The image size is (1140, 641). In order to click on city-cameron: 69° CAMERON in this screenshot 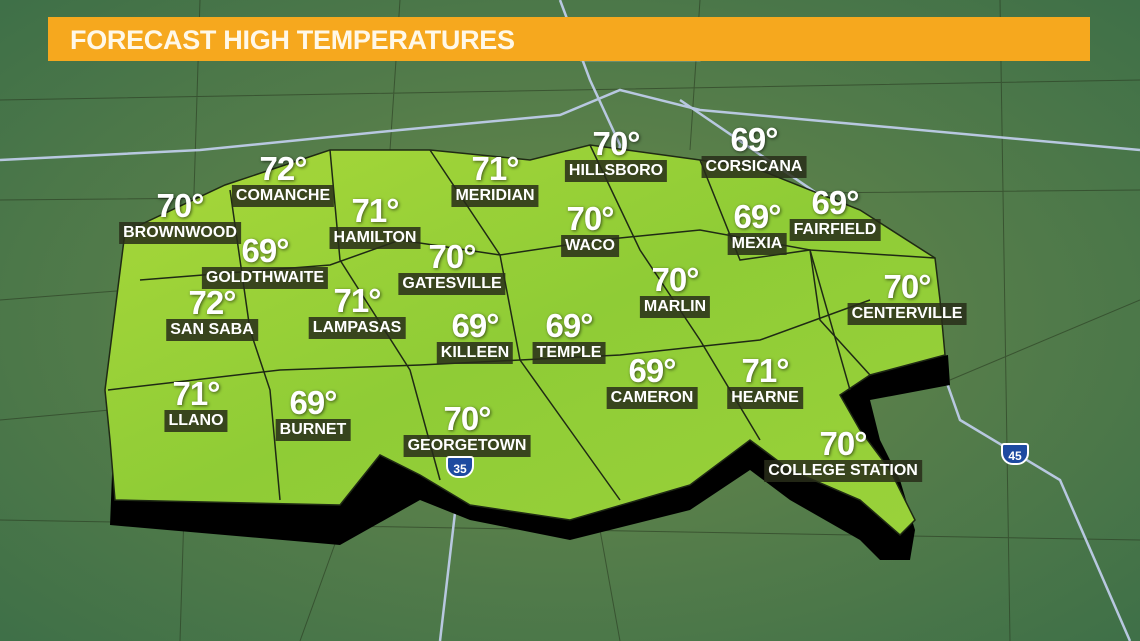, I will do `click(652, 380)`.